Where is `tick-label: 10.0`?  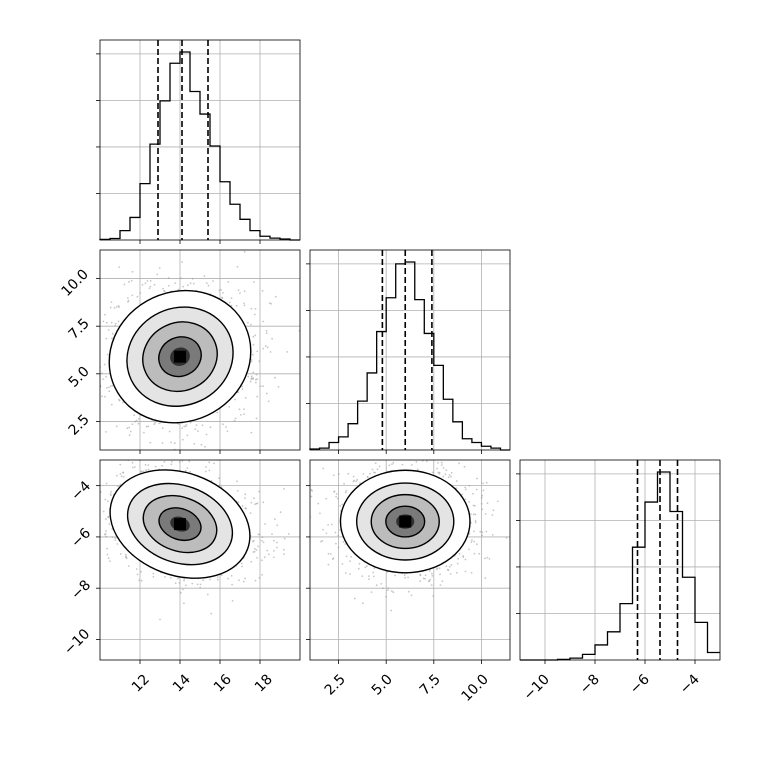 tick-label: 10.0 is located at coordinates (74, 282).